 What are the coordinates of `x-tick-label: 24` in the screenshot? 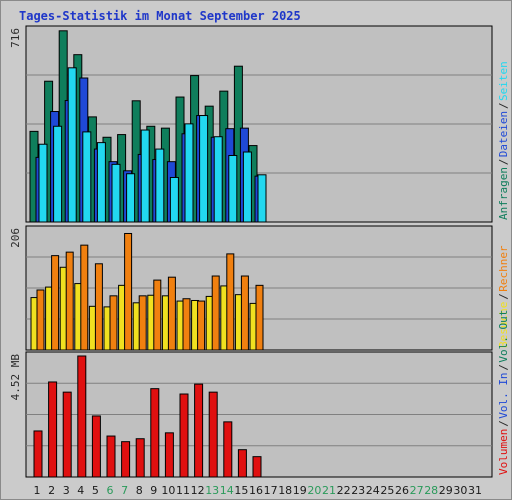 It's located at (373, 490).